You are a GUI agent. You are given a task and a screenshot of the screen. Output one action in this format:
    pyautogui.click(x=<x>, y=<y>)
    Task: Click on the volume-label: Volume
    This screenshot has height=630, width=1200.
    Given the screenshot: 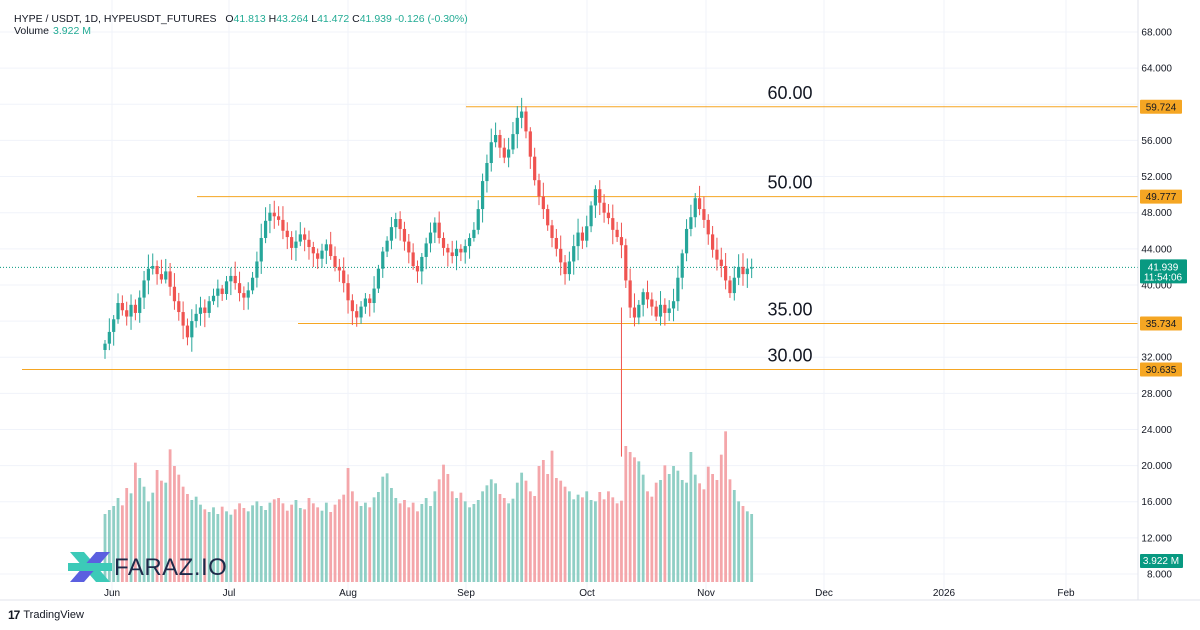 What is the action you would take?
    pyautogui.click(x=32, y=31)
    